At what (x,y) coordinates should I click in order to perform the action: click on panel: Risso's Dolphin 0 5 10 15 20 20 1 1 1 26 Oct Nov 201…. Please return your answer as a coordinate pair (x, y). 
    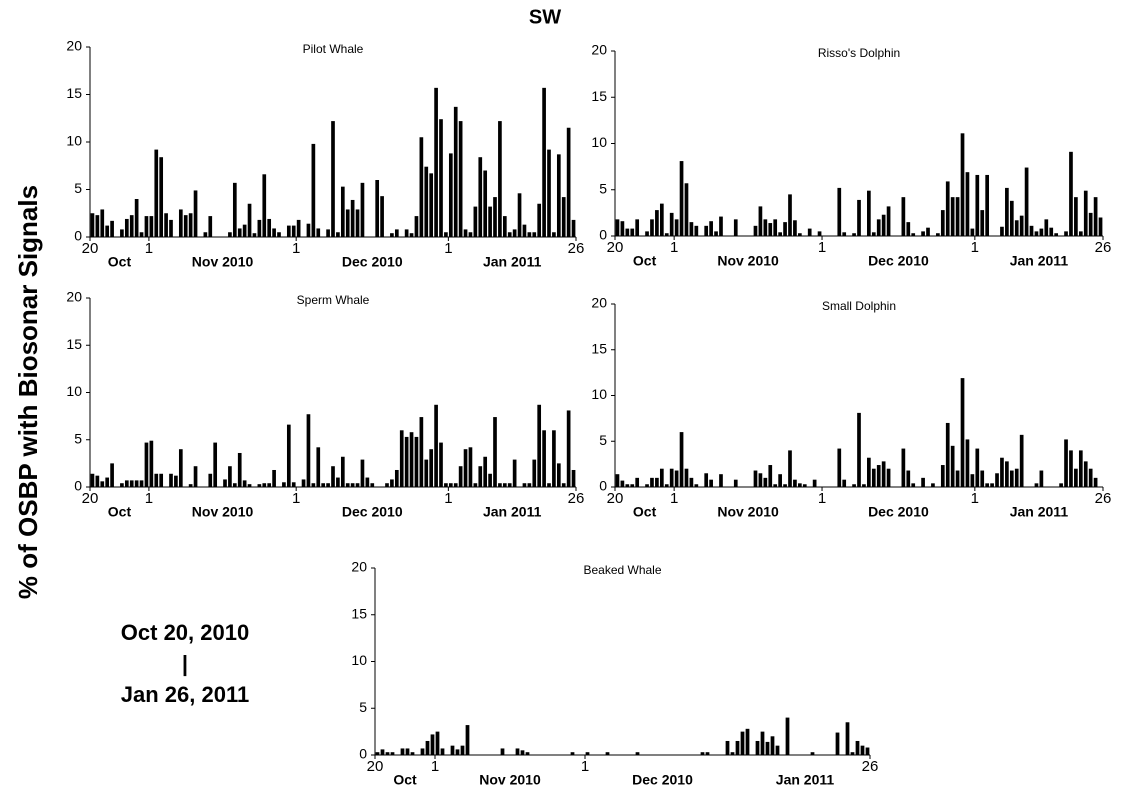
    Looking at the image, I should click on (851, 155).